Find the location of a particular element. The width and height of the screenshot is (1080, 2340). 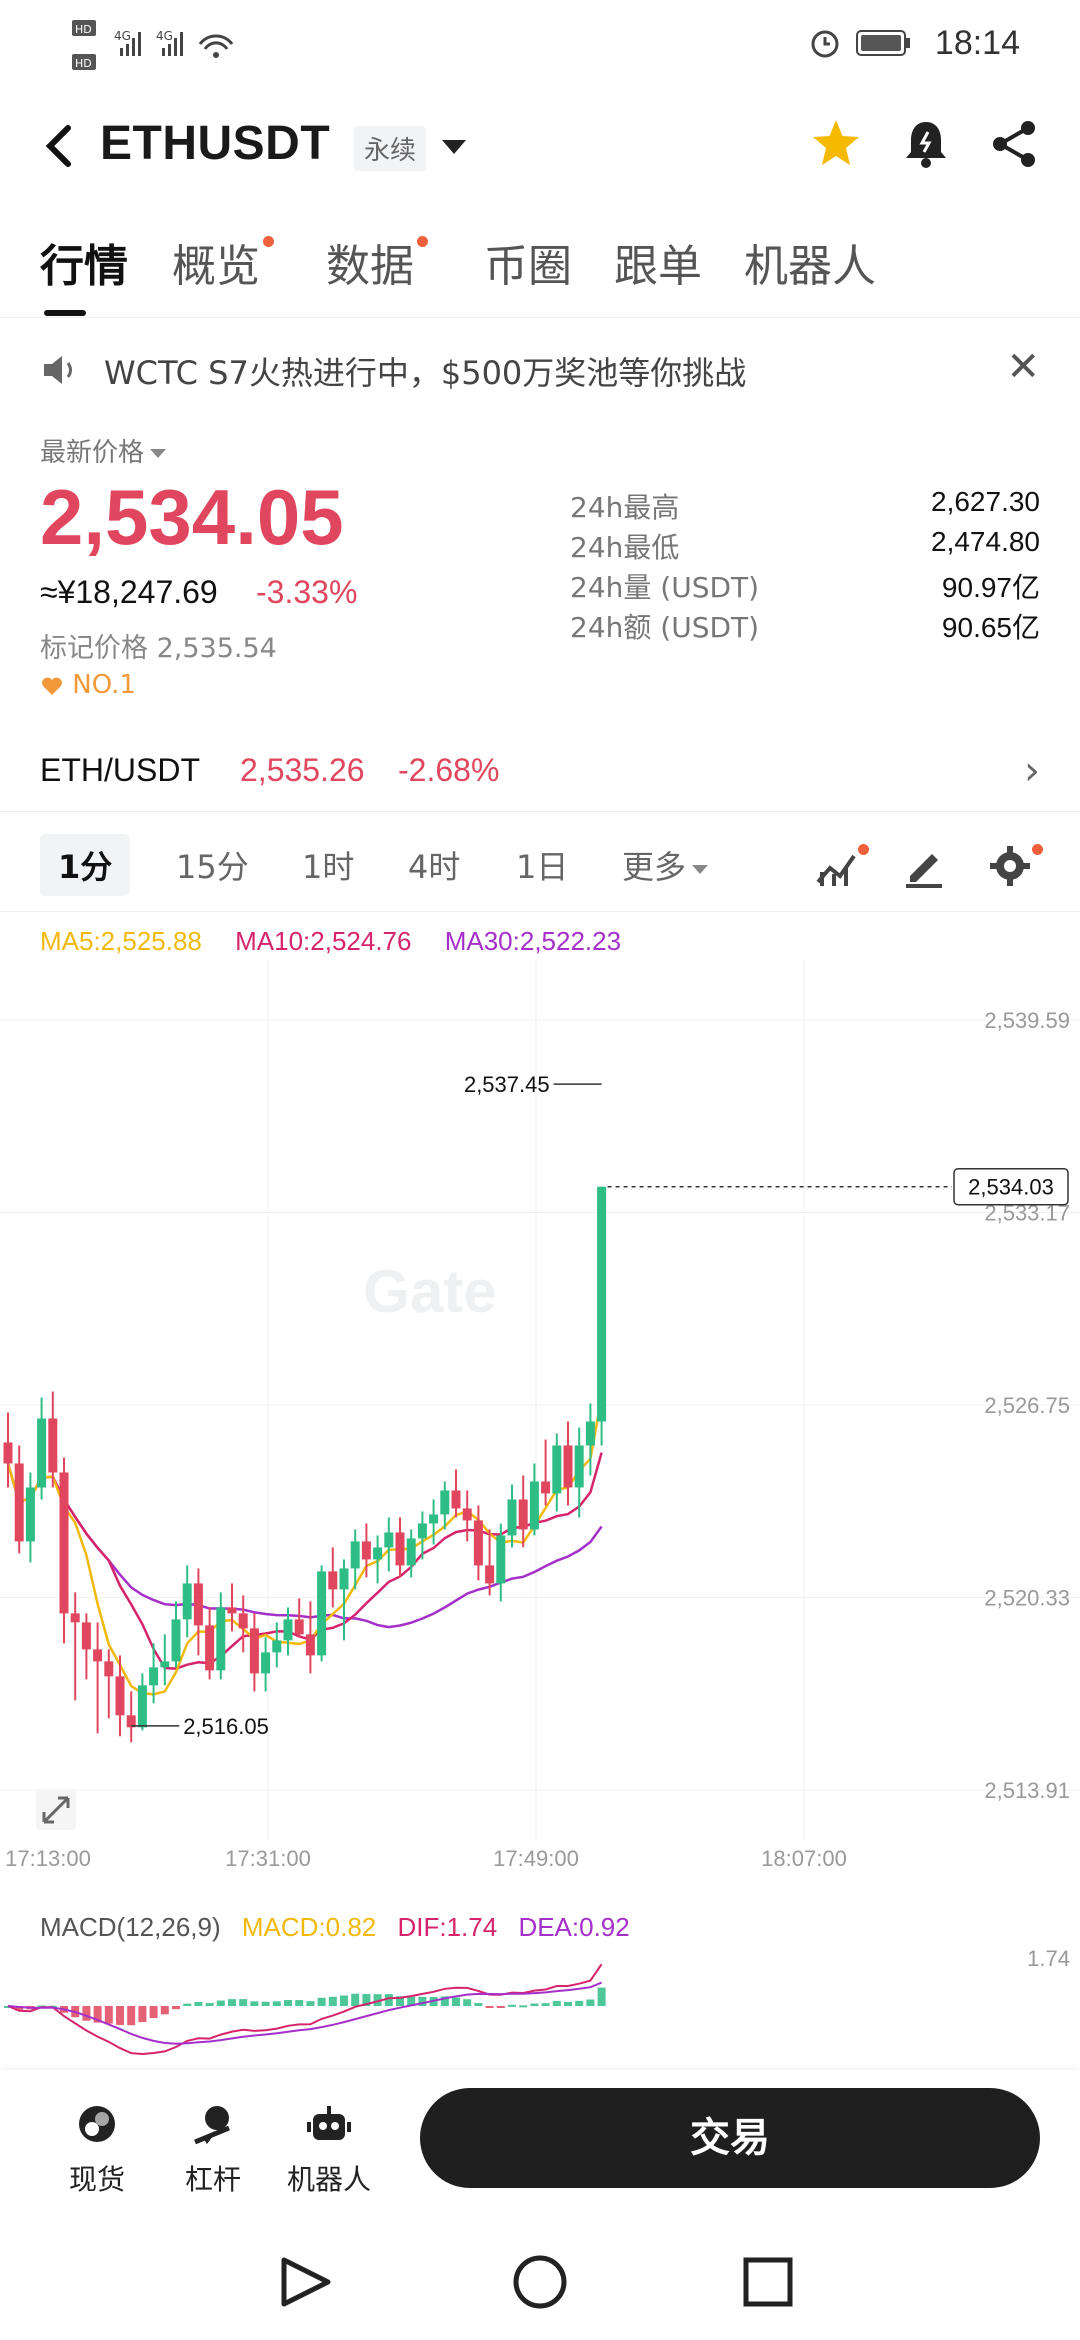

heart-icon is located at coordinates (52, 686).